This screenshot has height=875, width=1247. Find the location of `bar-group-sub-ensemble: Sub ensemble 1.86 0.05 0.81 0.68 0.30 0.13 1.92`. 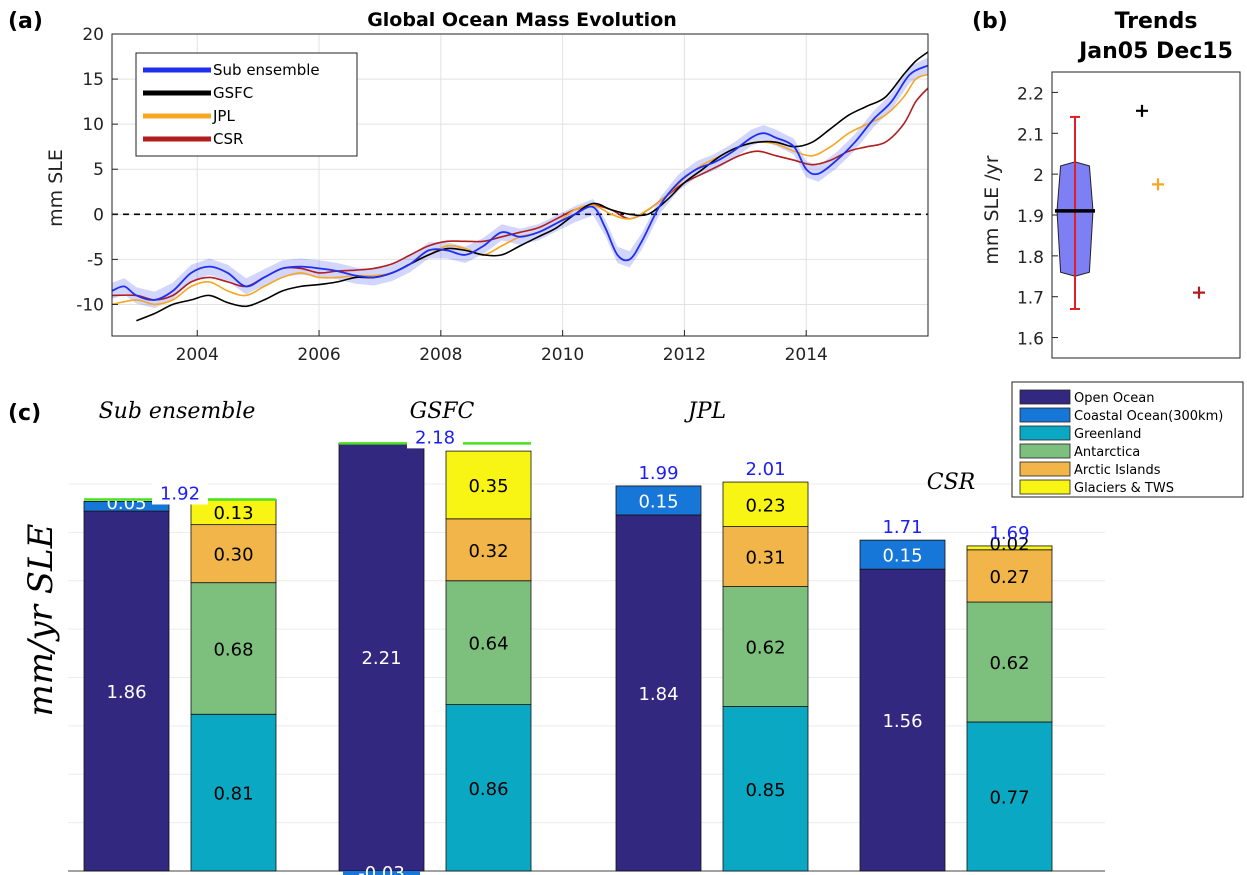

bar-group-sub-ensemble: Sub ensemble 1.86 0.05 0.81 0.68 0.30 0.13 1.92 is located at coordinates (180, 635).